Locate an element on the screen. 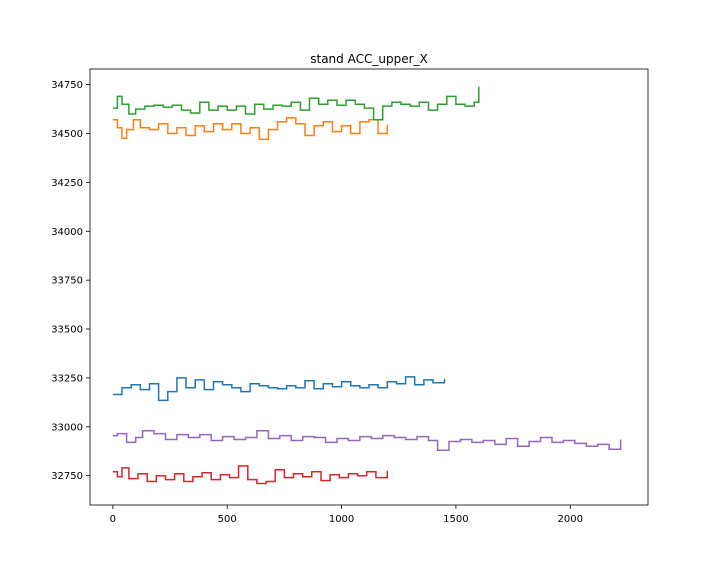 This screenshot has width=720, height=576. y-tick-label: 34500 is located at coordinates (67, 134).